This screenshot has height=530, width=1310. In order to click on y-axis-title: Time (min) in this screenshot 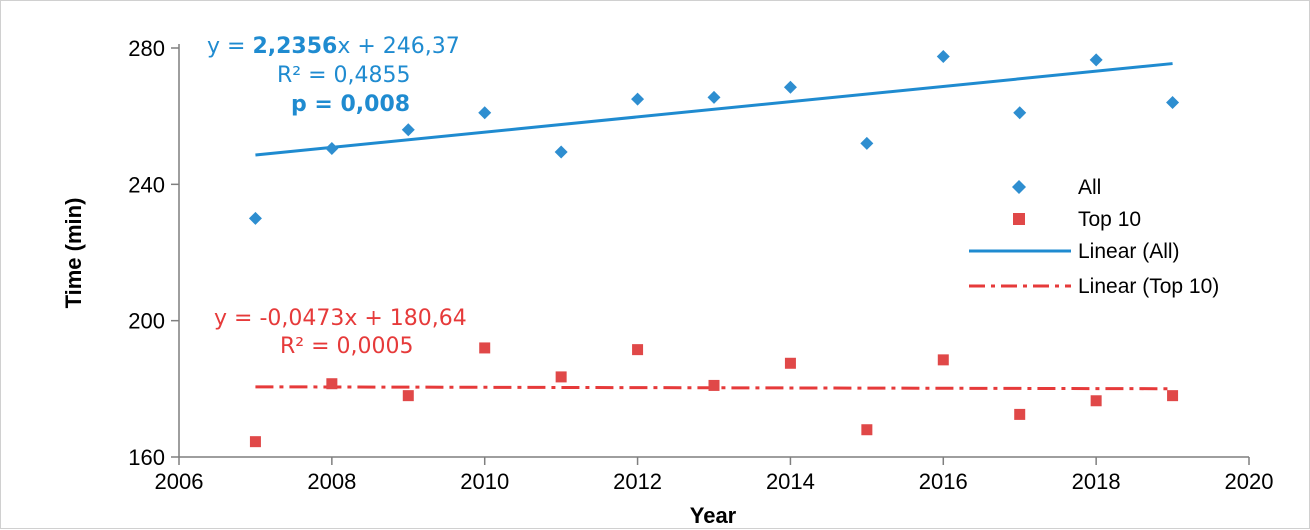, I will do `click(73, 253)`.